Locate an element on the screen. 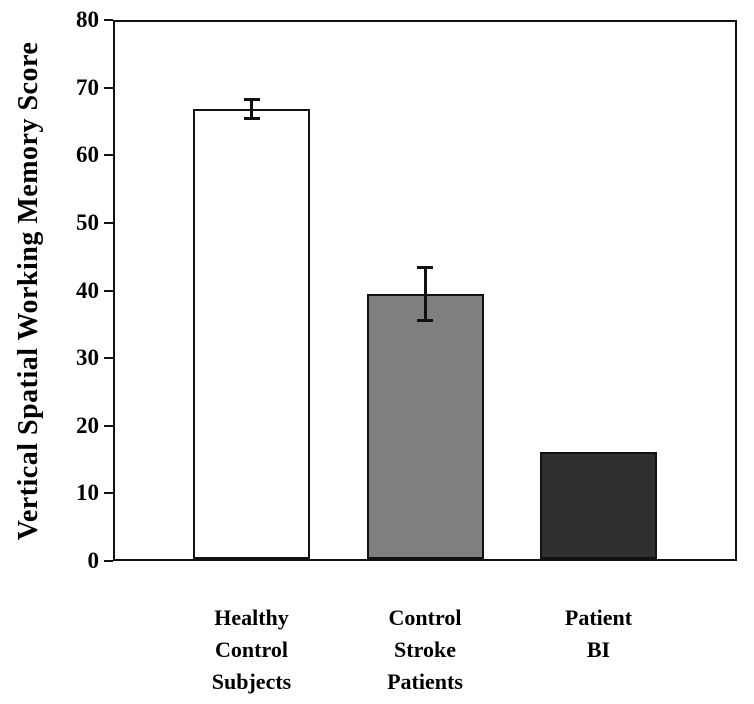 This screenshot has width=754, height=704. y-tick-label: 0 is located at coordinates (93, 560).